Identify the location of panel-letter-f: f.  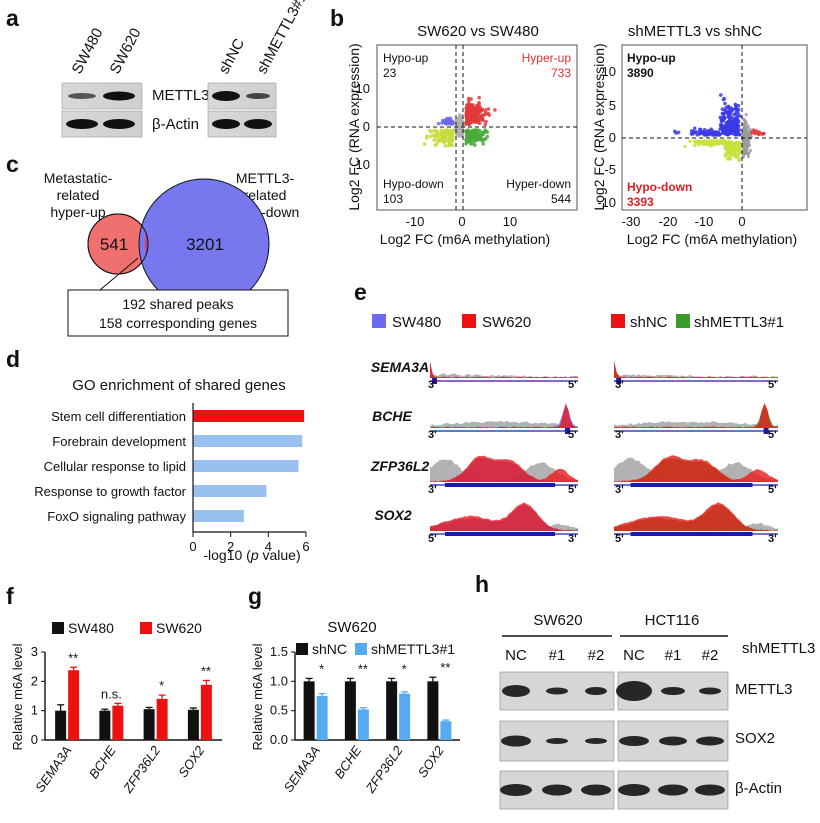
(10, 596).